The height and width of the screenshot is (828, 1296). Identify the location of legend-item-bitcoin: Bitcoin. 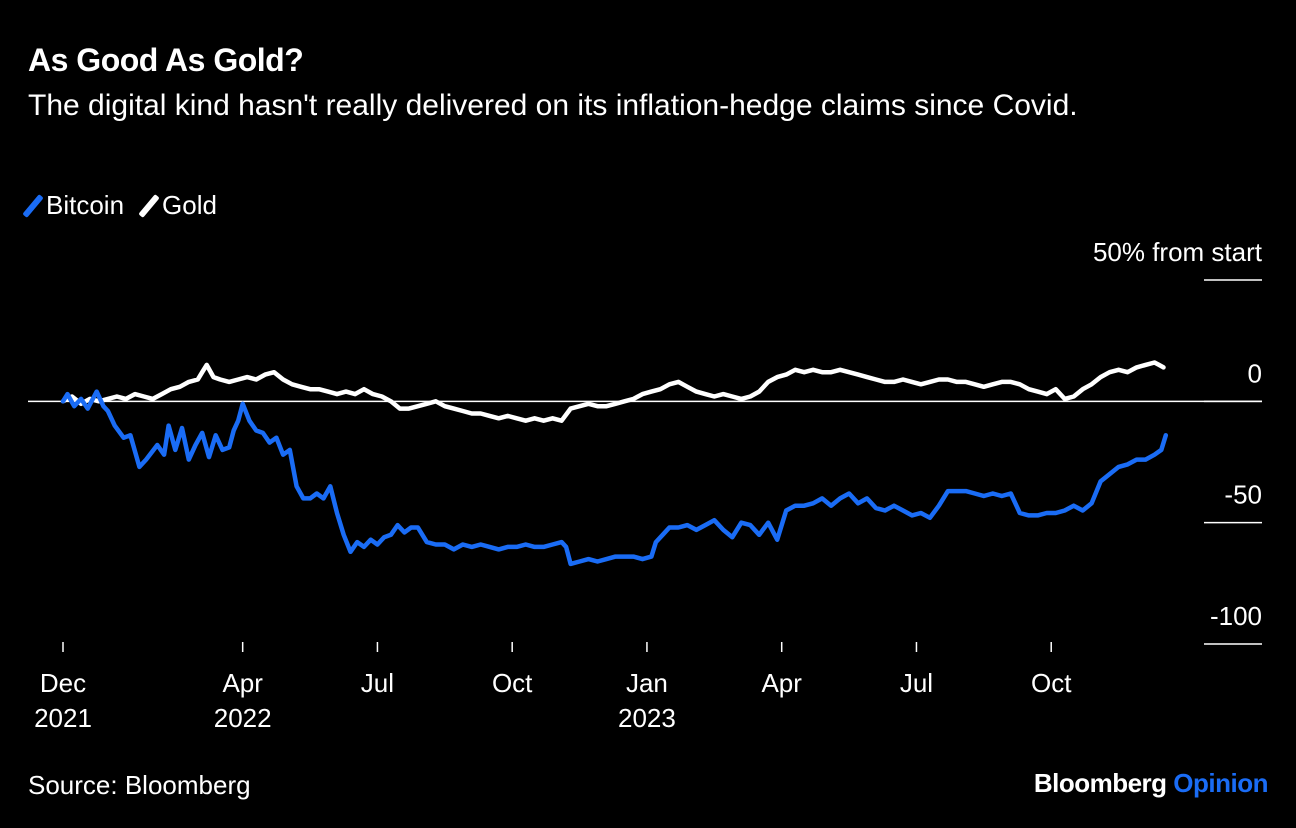
(73, 205).